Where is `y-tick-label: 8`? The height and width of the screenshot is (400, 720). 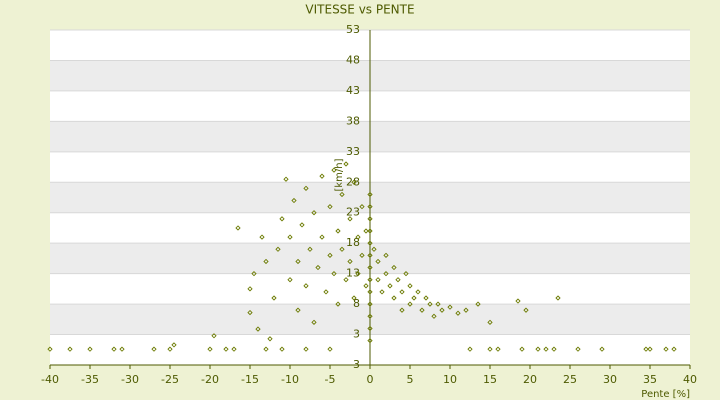 y-tick-label: 8 is located at coordinates (356, 303).